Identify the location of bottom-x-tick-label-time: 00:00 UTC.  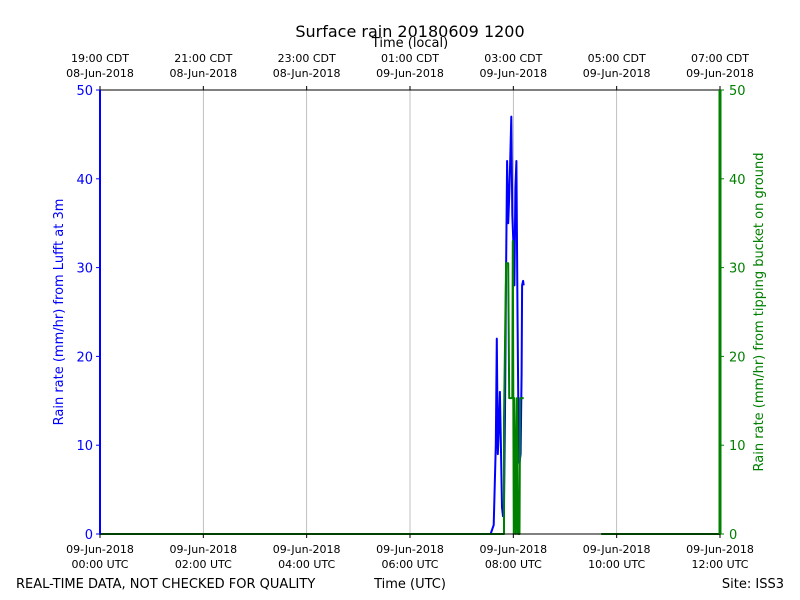
(99, 564).